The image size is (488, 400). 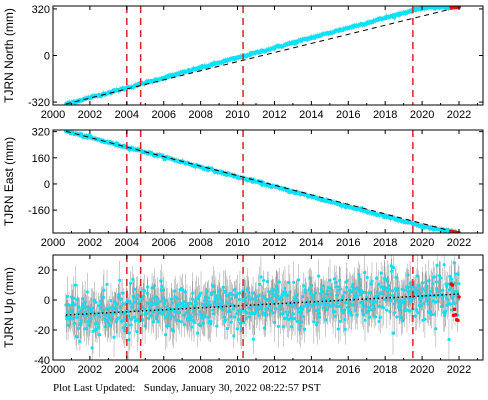 What do you see at coordinates (237, 370) in the screenshot?
I see `x-tick-label: 2010` at bounding box center [237, 370].